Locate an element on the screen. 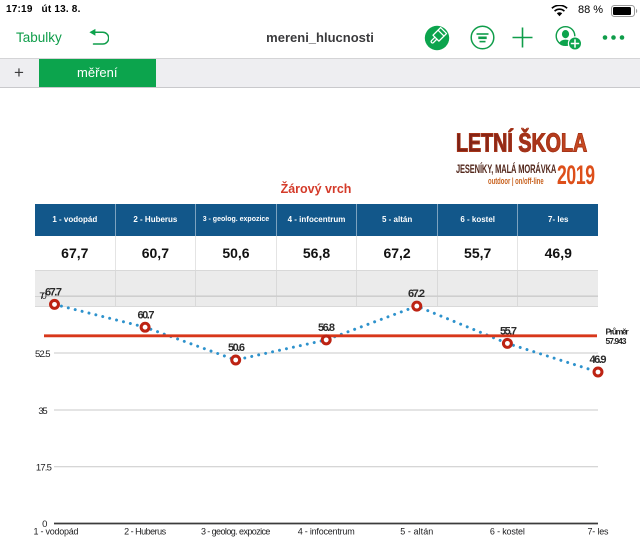 Image resolution: width=640 pixels, height=547 pixels. svg-text: 46.9 is located at coordinates (598, 360).